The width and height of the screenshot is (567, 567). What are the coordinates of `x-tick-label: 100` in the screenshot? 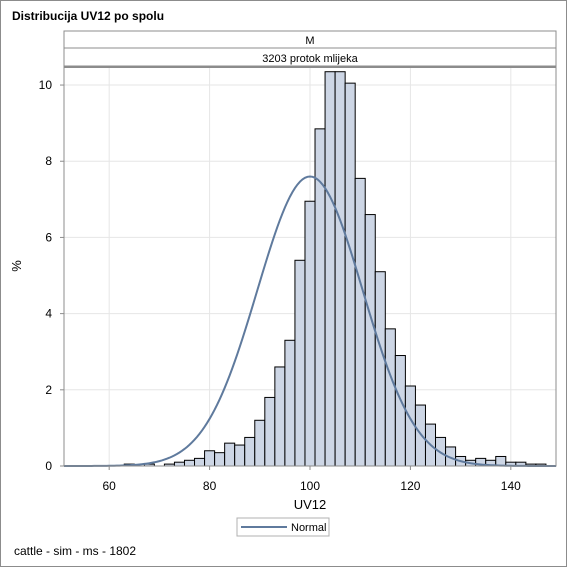 It's located at (310, 486).